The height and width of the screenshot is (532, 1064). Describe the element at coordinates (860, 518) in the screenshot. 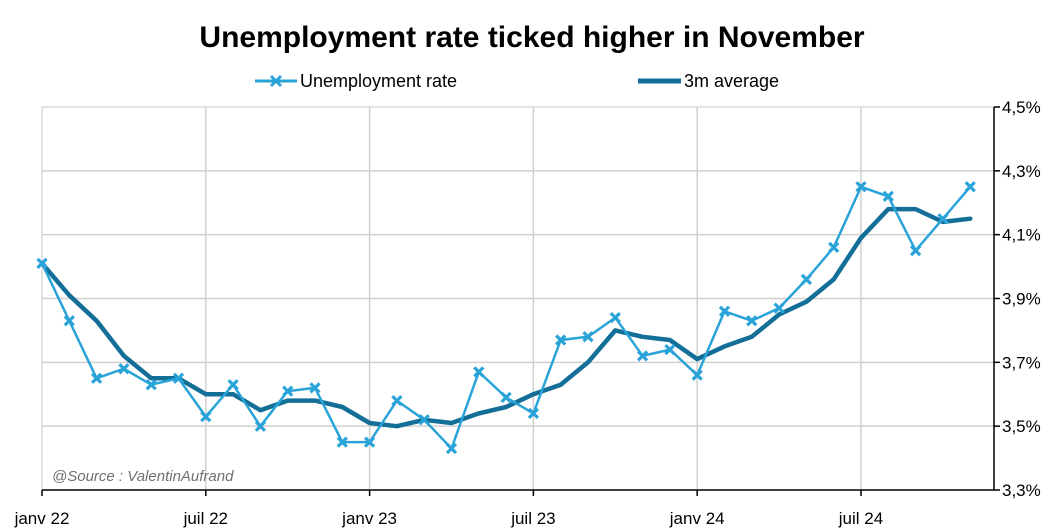

I see `x-tick-label: juil 24` at that location.